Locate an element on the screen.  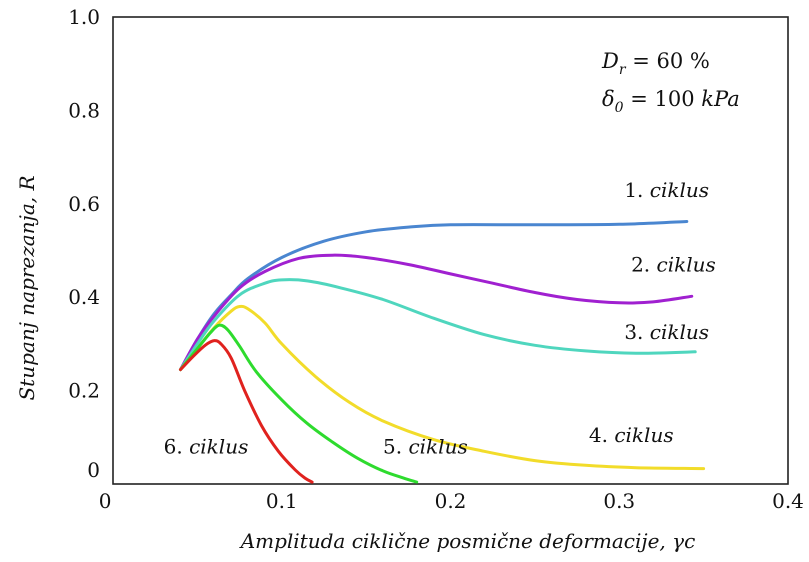
x-tick-label: 0.3 is located at coordinates (619, 501).